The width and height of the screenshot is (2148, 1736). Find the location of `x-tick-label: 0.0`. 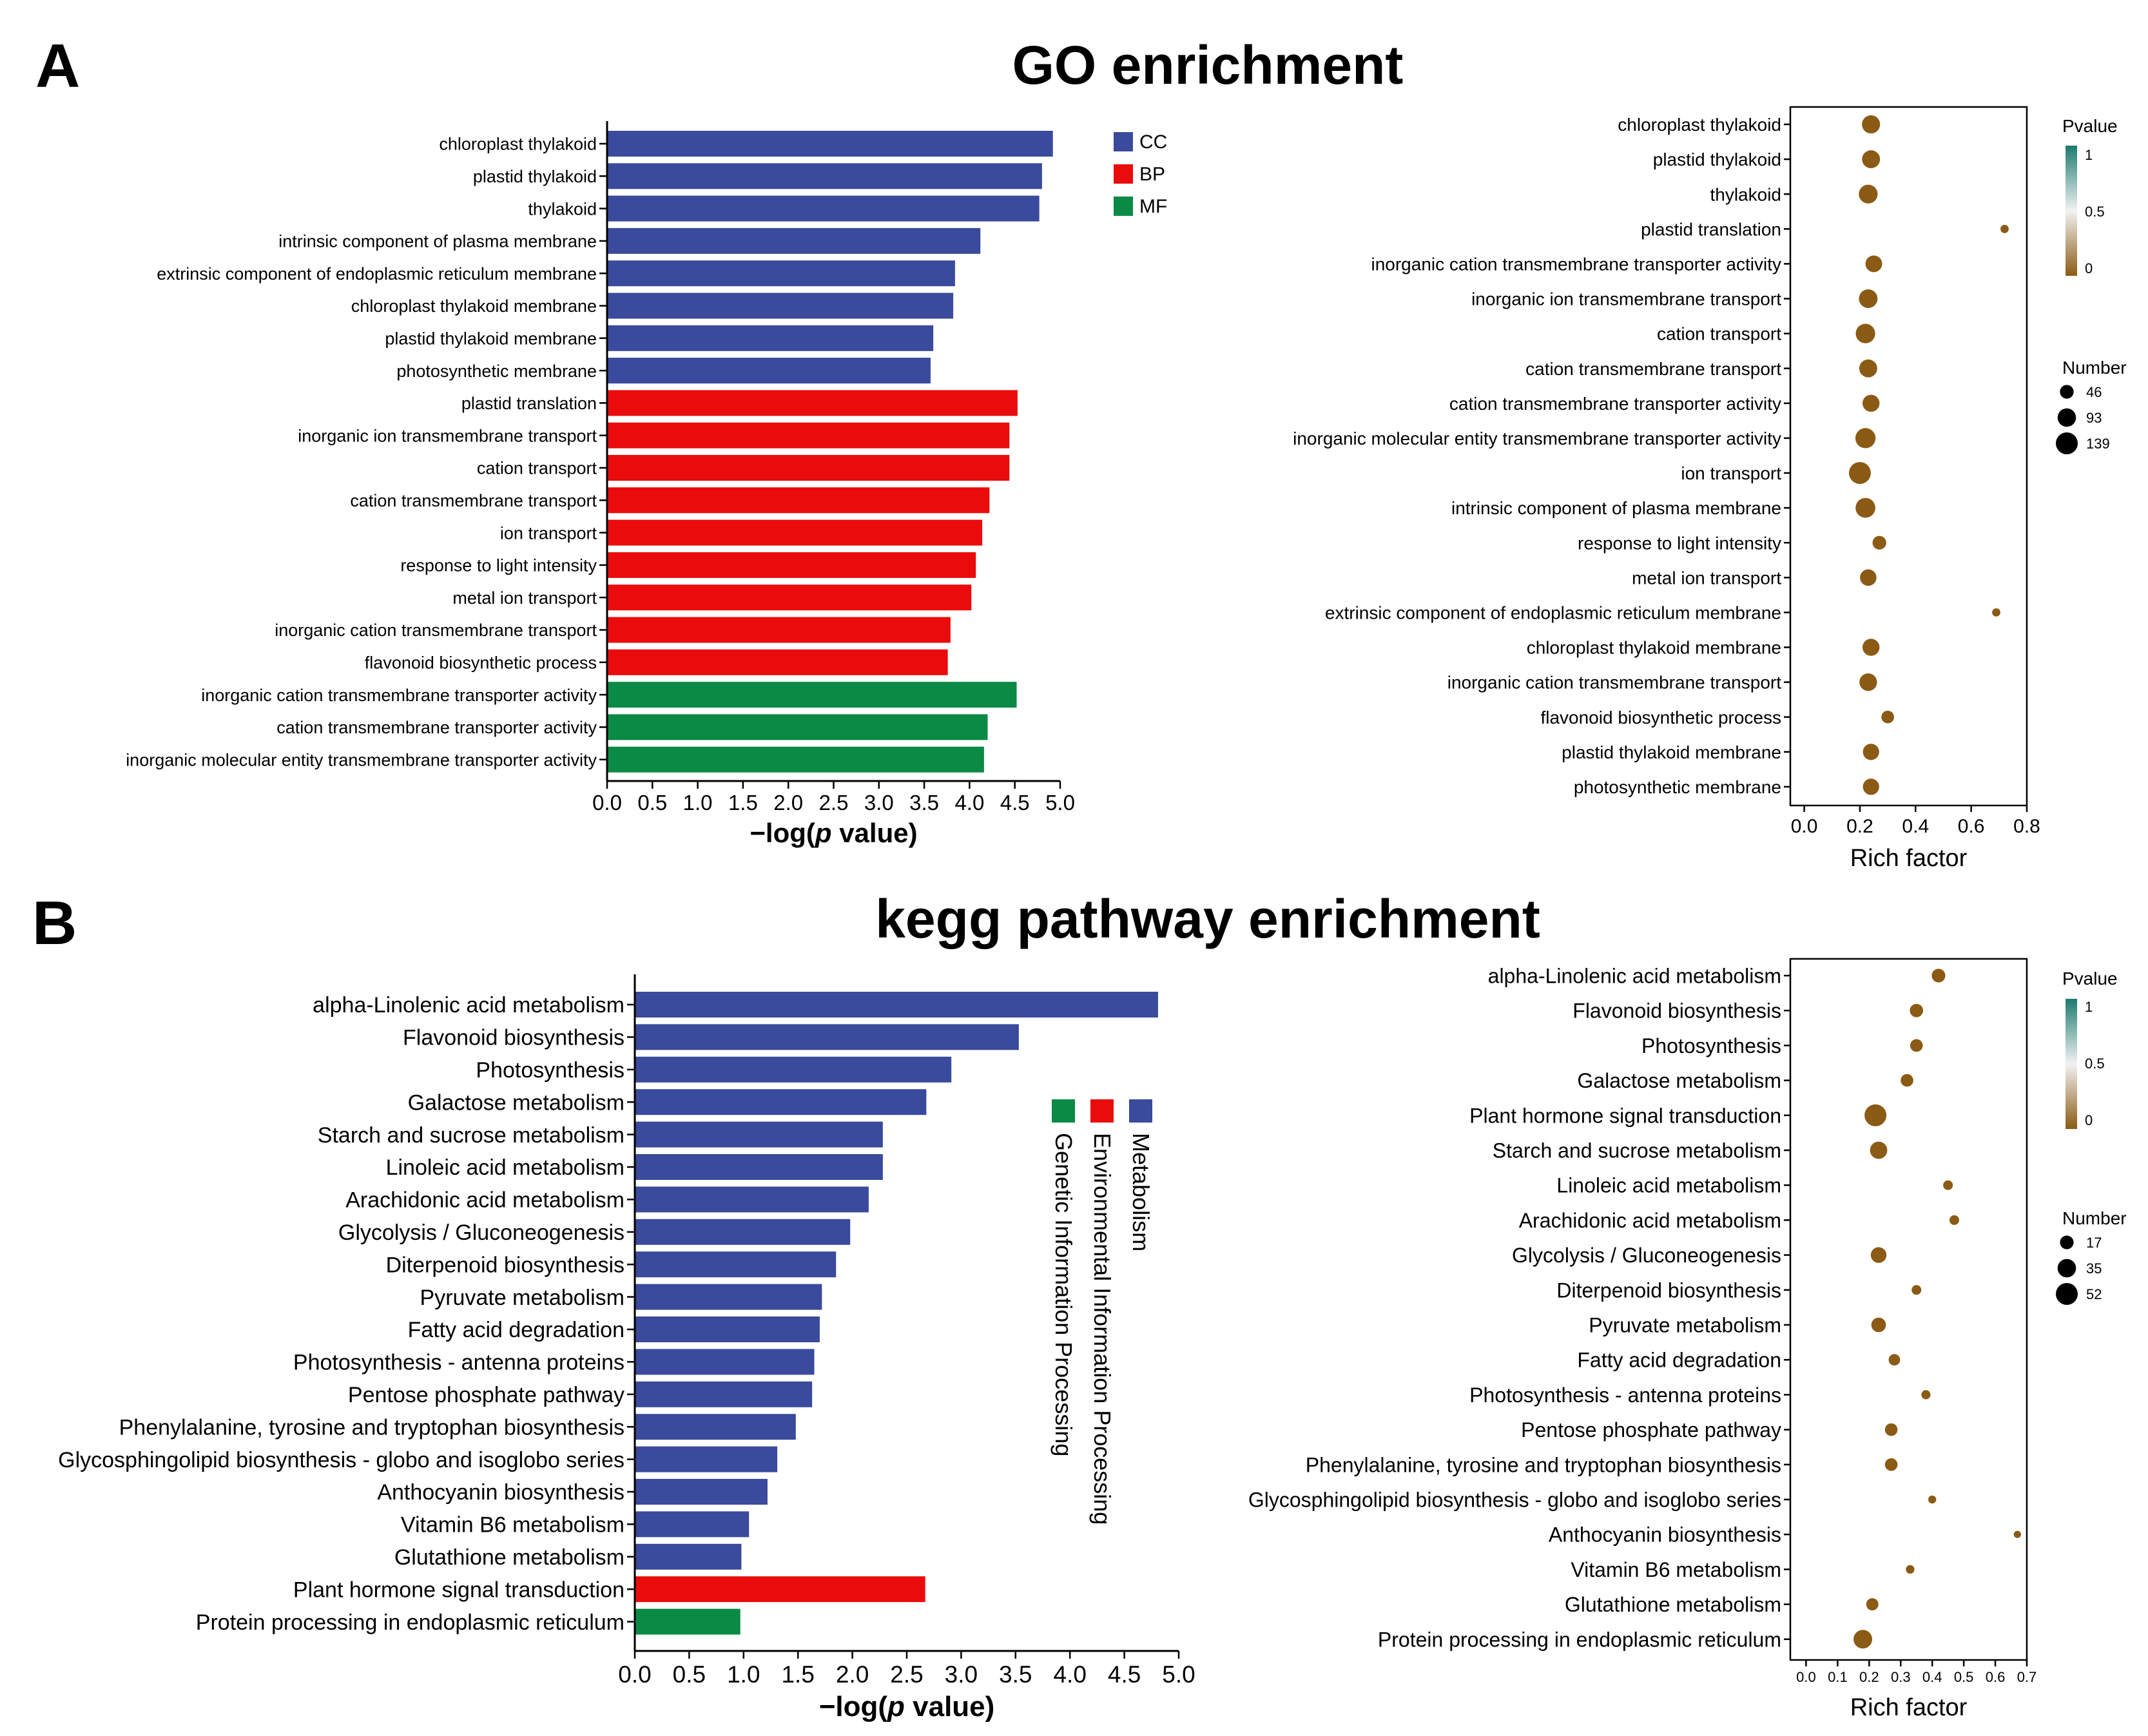

x-tick-label: 0.0 is located at coordinates (1805, 827).